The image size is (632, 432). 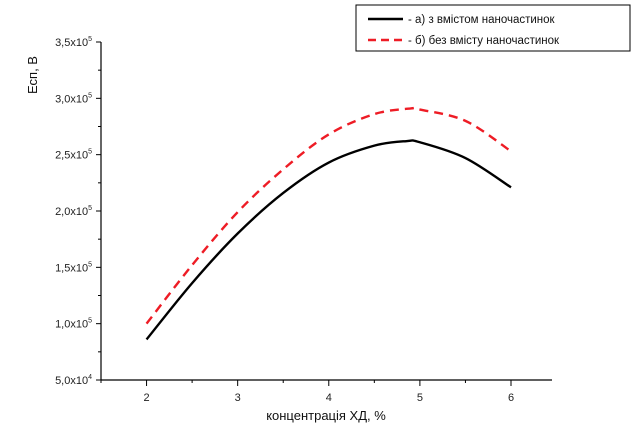 I want to click on x-axis-title: концентрація ХД, %, so click(x=326, y=415).